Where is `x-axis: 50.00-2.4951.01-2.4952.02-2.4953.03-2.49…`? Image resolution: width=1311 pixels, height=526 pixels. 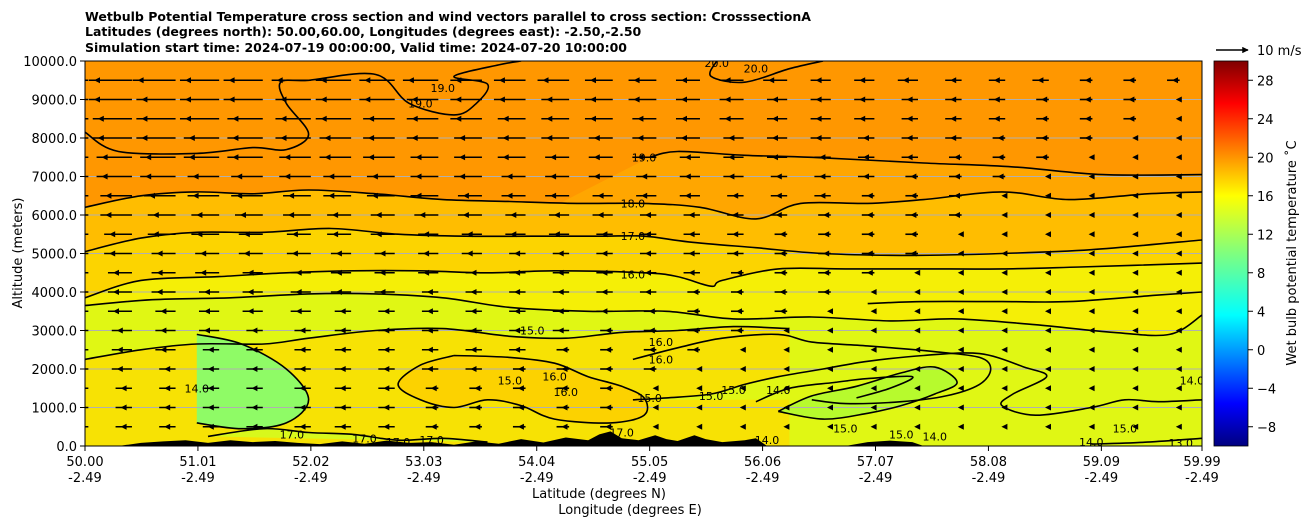
x-axis: 50.00-2.4951.01-2.4952.02-2.4953.03-2.49… is located at coordinates (643, 466).